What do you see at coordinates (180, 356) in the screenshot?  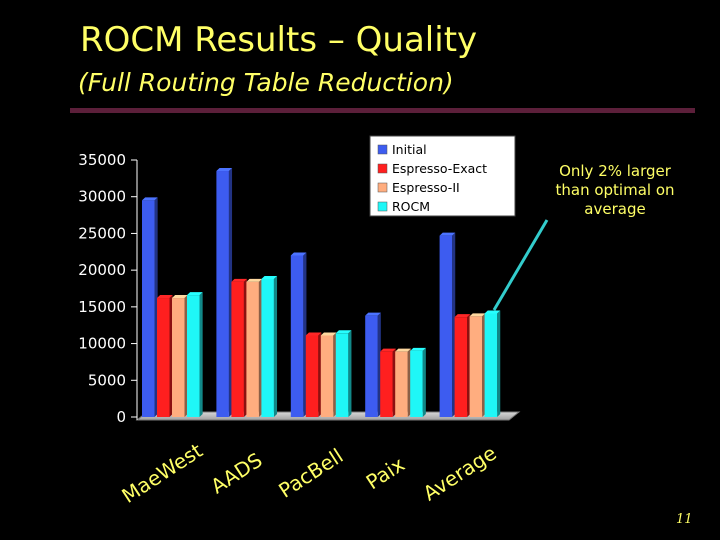 I see `bar-maewest-espresso-ii` at bounding box center [180, 356].